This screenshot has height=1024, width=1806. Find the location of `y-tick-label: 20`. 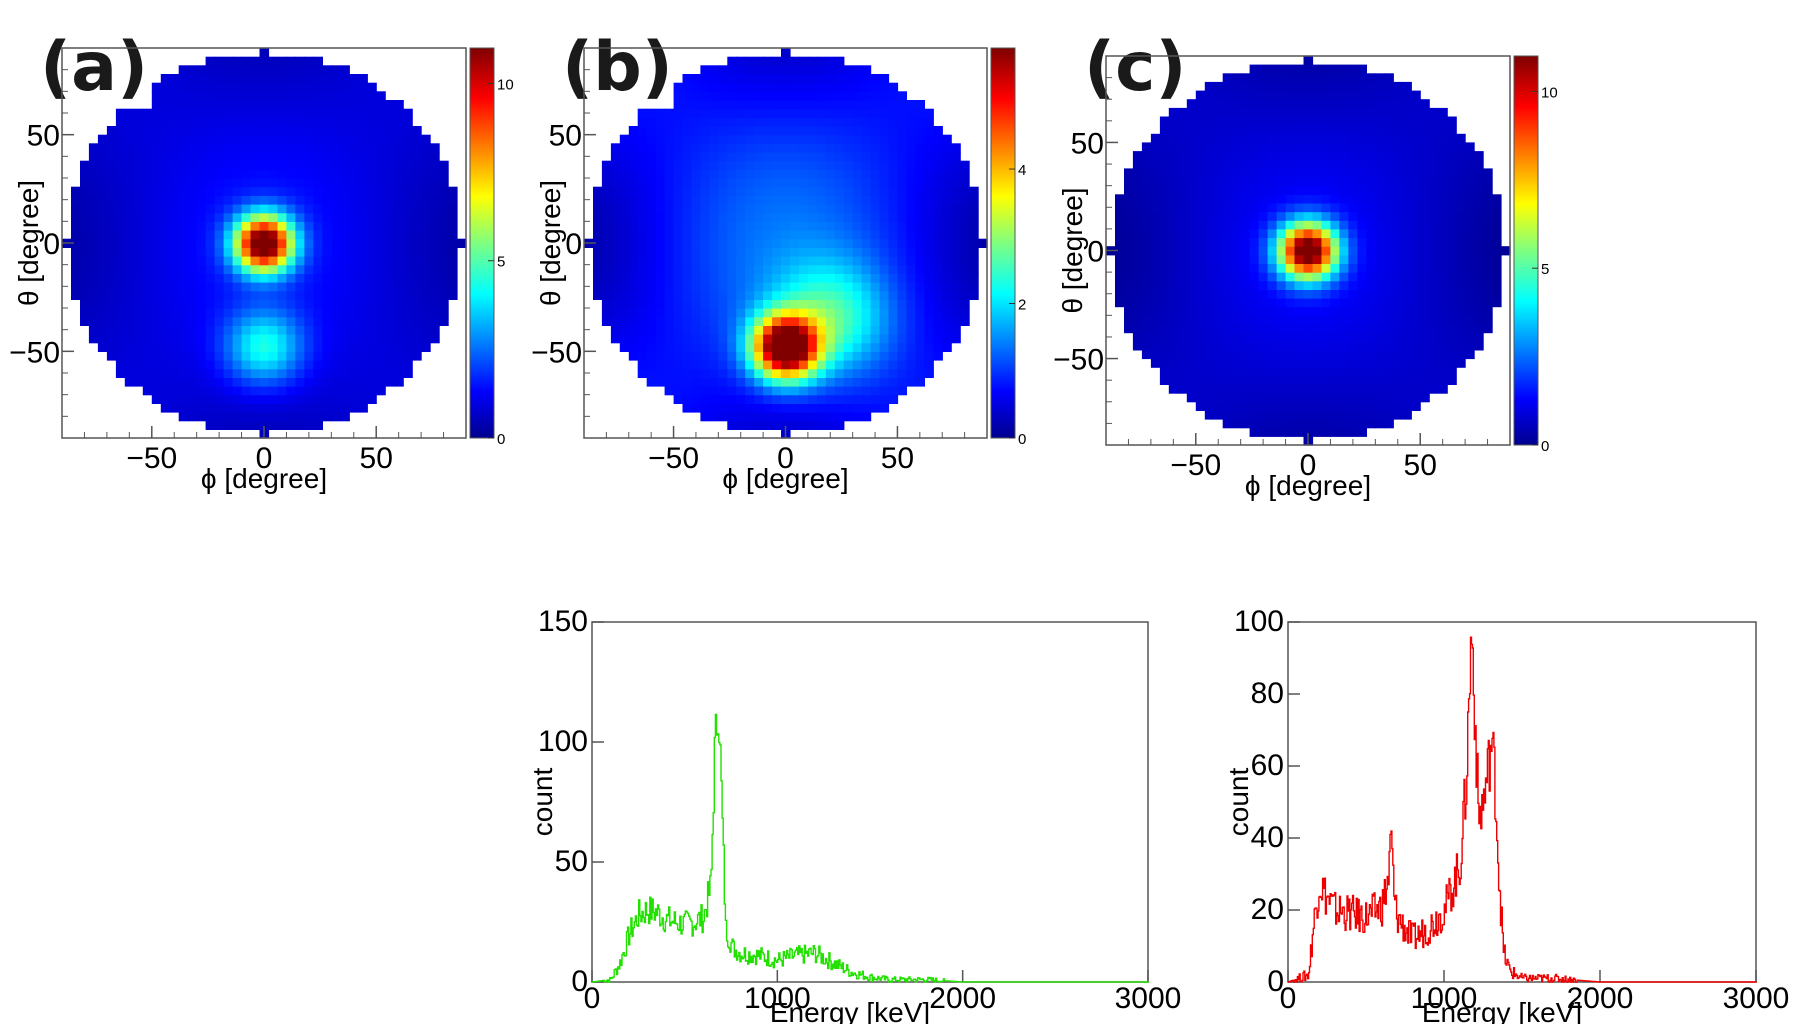

y-tick-label: 20 is located at coordinates (1267, 909).